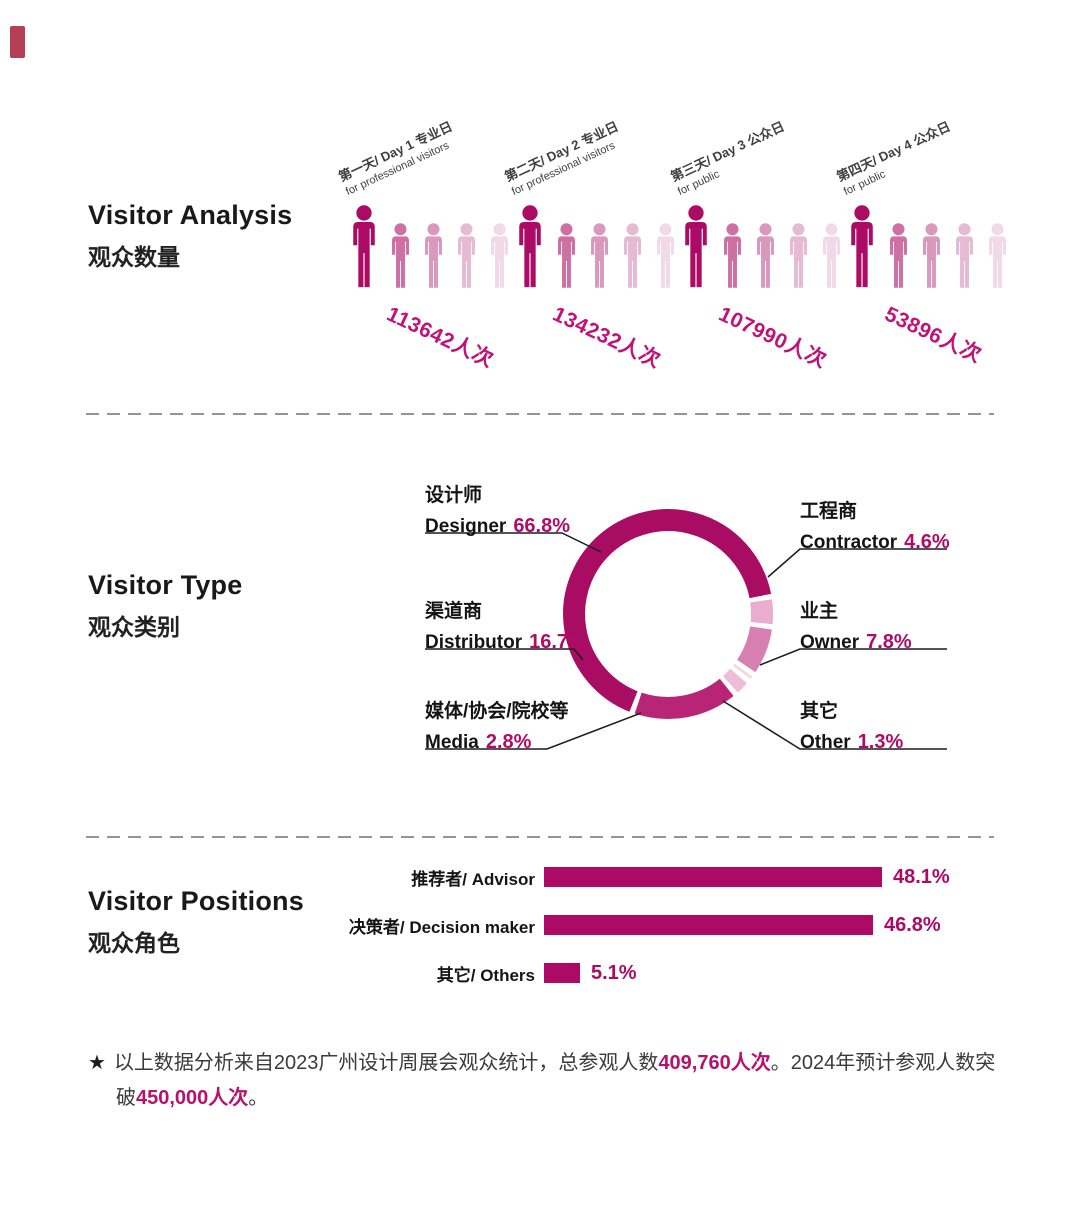  Describe the element at coordinates (398, 157) in the screenshot. I see `day-label-1: 第一天/ Day 1 专业日 for professional visitors` at that location.